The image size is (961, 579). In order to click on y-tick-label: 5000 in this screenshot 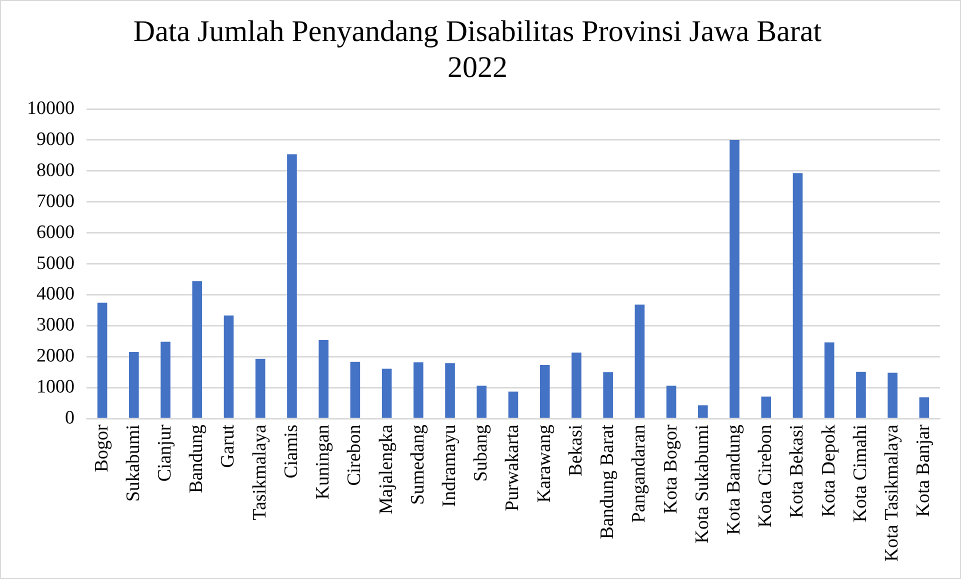, I will do `click(55, 263)`.